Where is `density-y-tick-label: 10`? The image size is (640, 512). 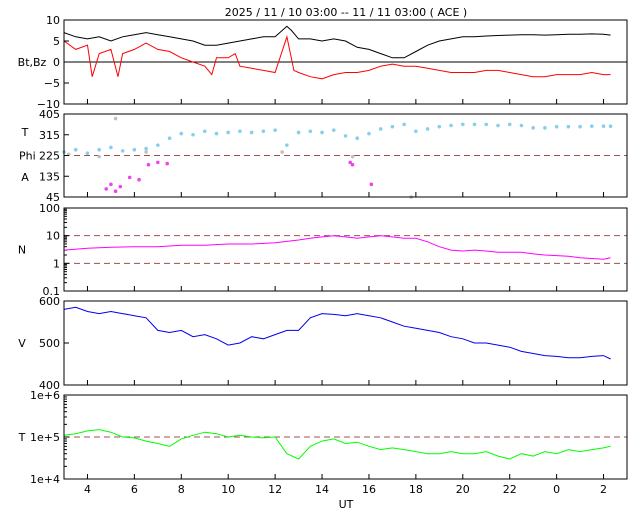 density-y-tick-label: 10 is located at coordinates (53, 236).